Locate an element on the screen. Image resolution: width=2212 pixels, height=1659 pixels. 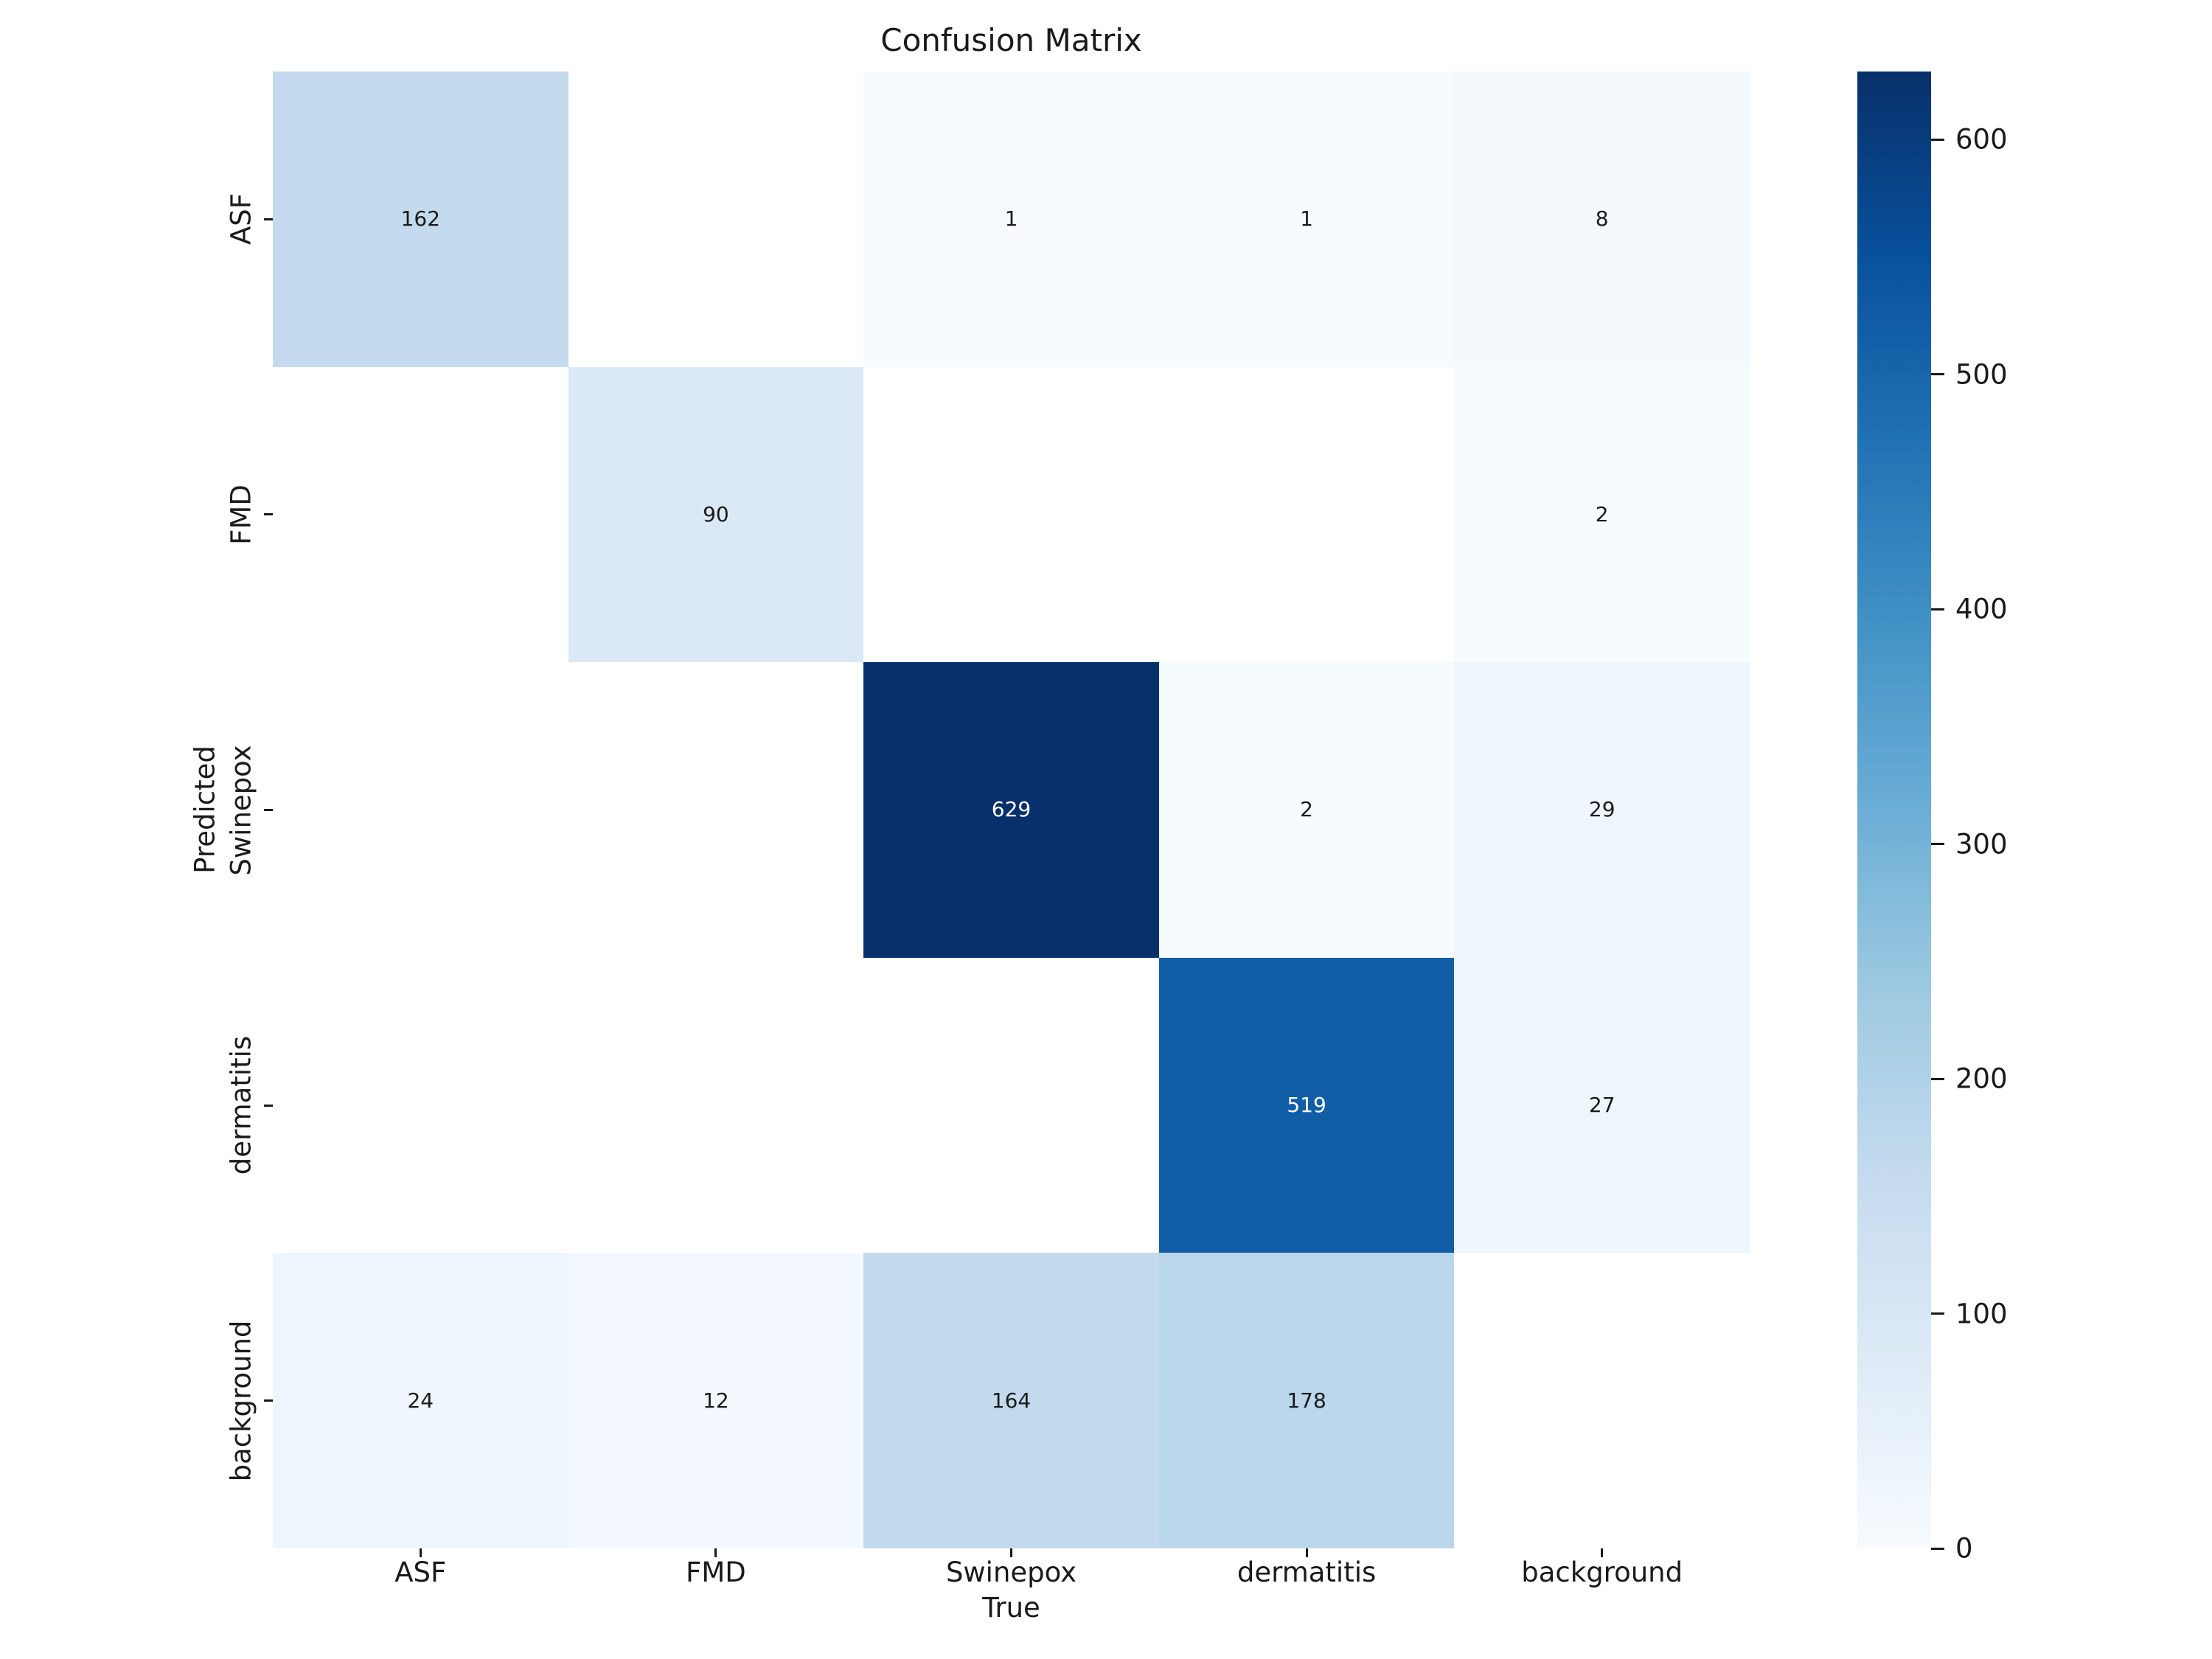
x-axis-label: True is located at coordinates (1011, 1608).